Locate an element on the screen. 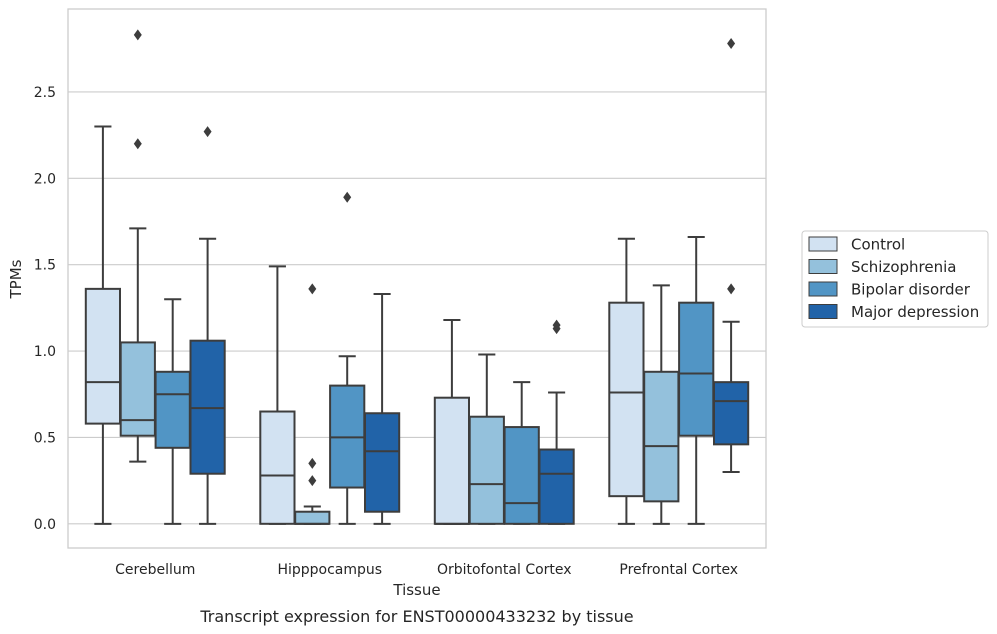 This screenshot has height=634, width=997. y-tick-labels: 0.0 0.5 1.0 1.5 2.0 2.5 is located at coordinates (45, 309).